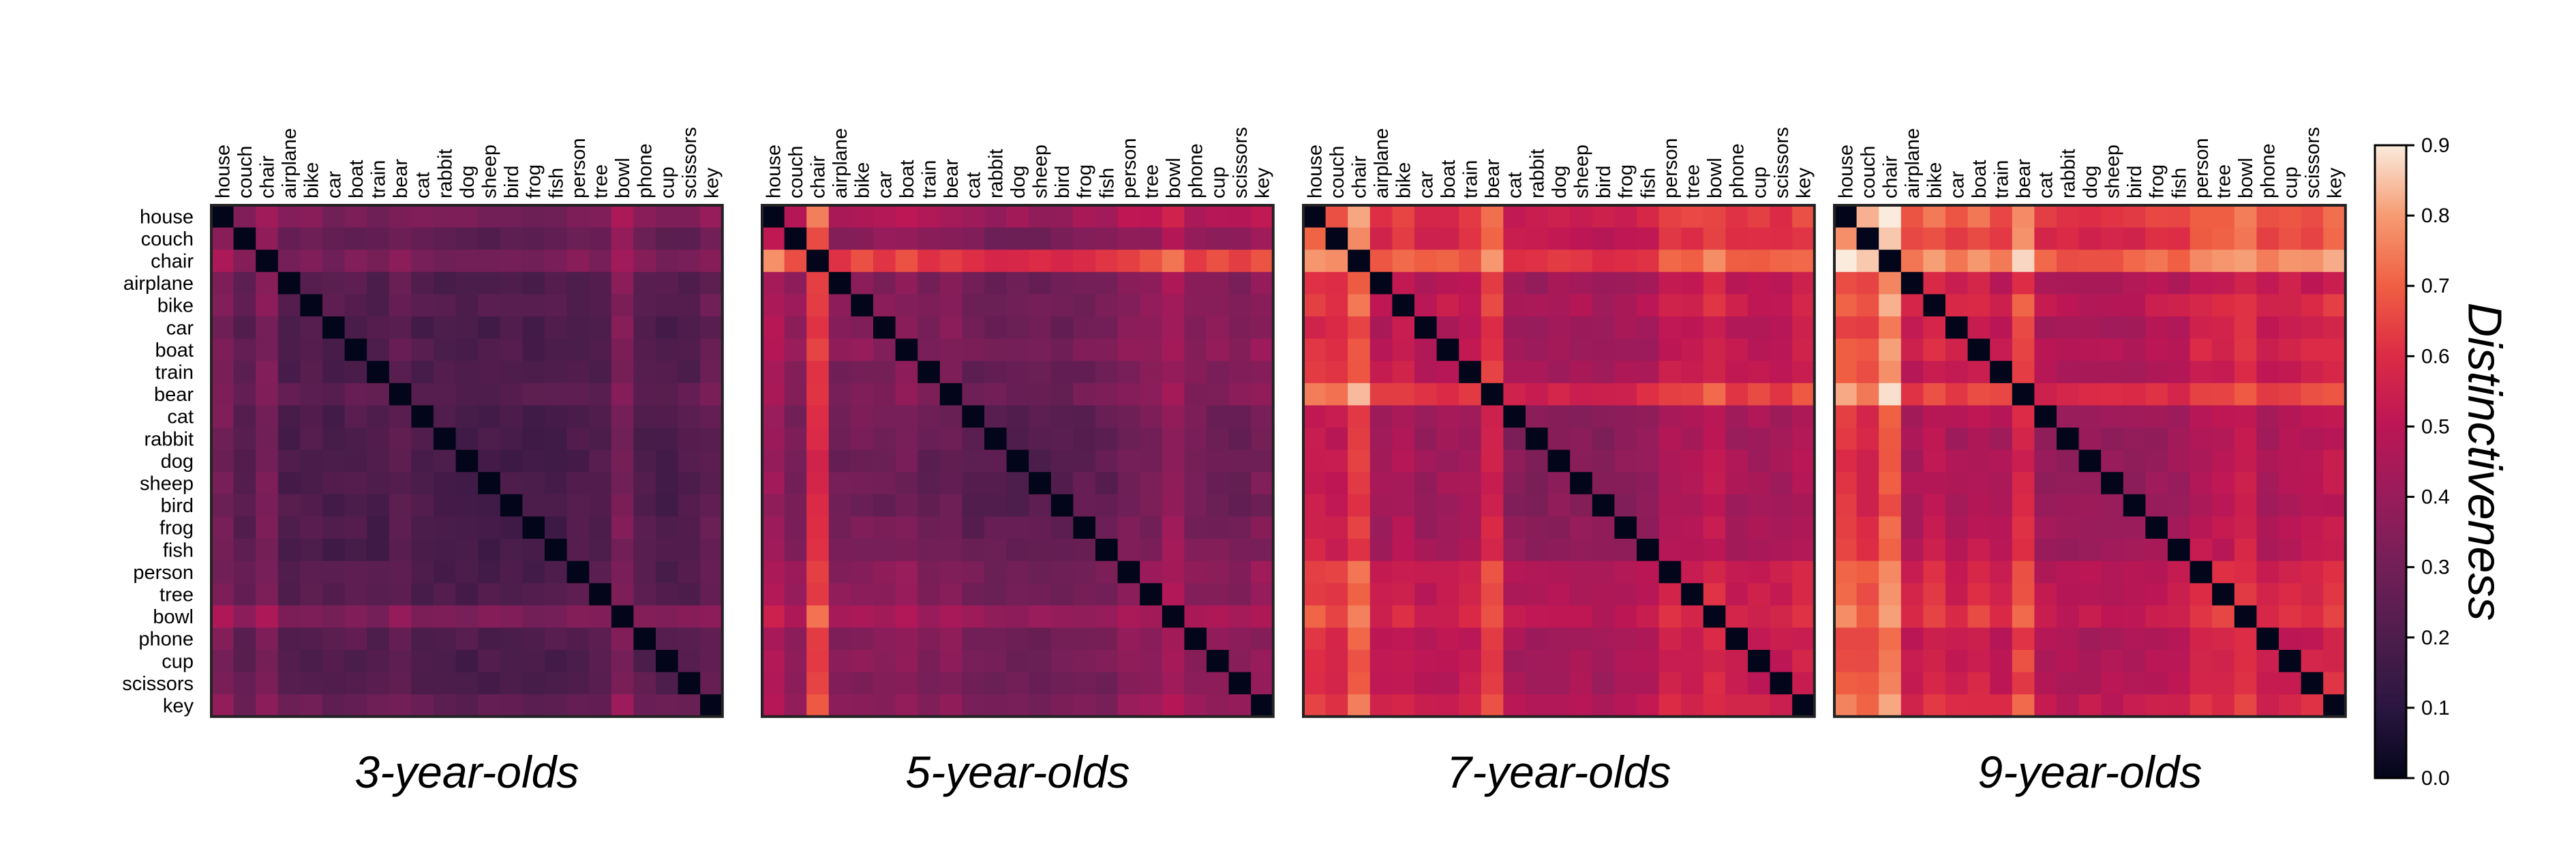 Image resolution: width=2576 pixels, height=864 pixels. Describe the element at coordinates (2436, 638) in the screenshot. I see `colorbar-tick-label: 0.2` at that location.